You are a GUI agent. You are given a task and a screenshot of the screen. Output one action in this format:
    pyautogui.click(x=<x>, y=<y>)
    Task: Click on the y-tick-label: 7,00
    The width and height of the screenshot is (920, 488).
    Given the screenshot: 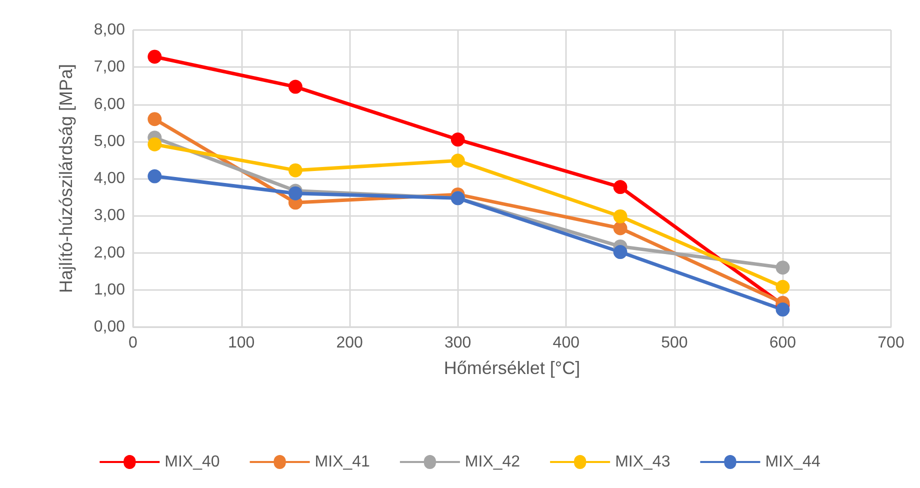 What is the action you would take?
    pyautogui.click(x=110, y=67)
    